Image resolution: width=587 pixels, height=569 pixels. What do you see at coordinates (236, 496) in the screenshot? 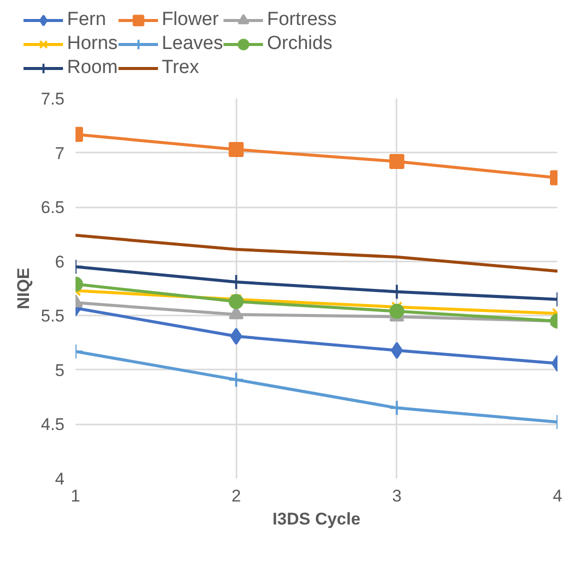
I see `x-tick-label: 2` at bounding box center [236, 496].